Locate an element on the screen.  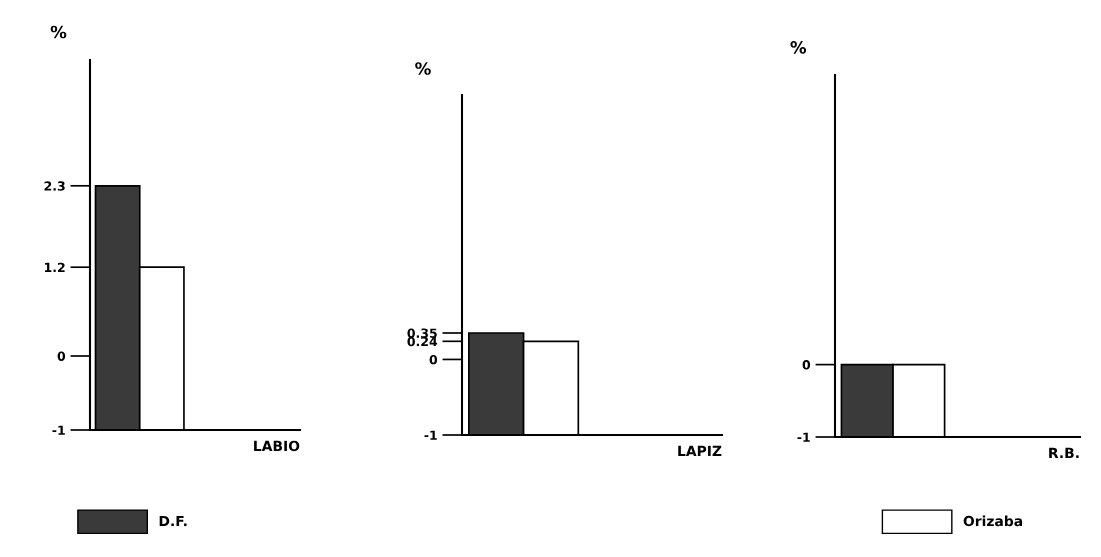
y-tick-label: 1.2 is located at coordinates (54, 267).